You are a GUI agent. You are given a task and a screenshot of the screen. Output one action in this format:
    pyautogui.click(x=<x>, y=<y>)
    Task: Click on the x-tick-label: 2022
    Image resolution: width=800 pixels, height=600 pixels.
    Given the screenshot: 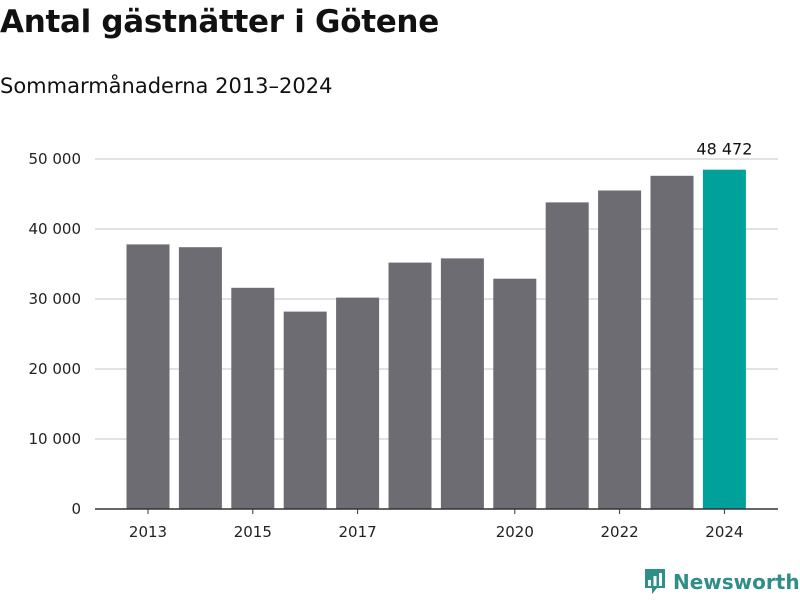 What is the action you would take?
    pyautogui.click(x=620, y=532)
    